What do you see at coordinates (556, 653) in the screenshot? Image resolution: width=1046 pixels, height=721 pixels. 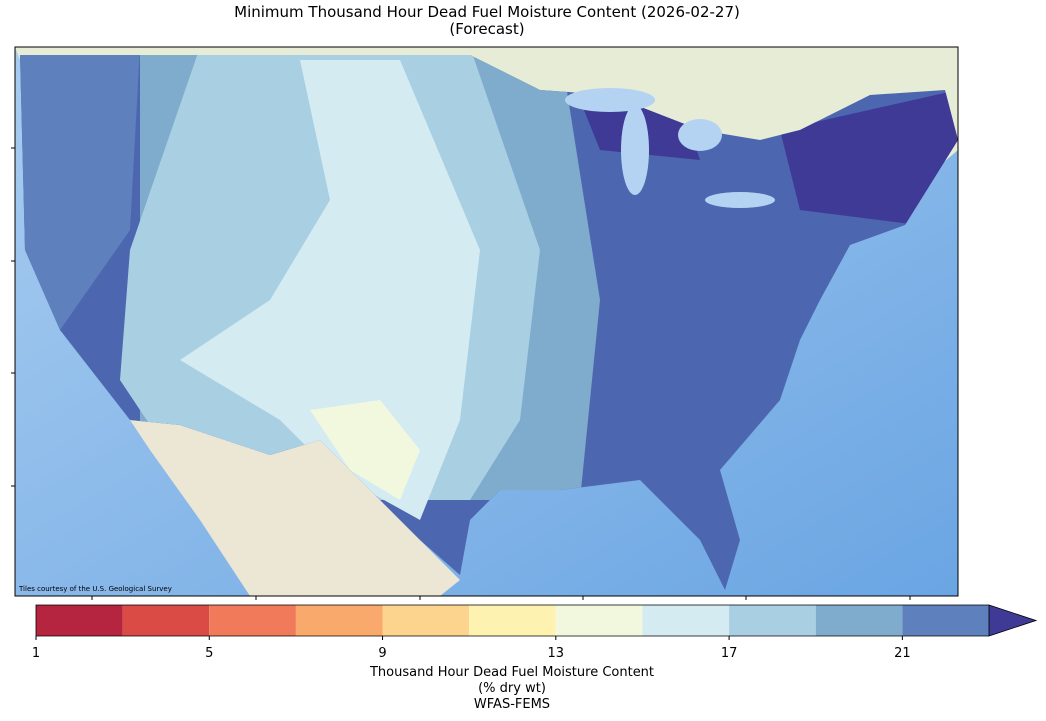 I see `colorbar-tick-label: 13` at bounding box center [556, 653].